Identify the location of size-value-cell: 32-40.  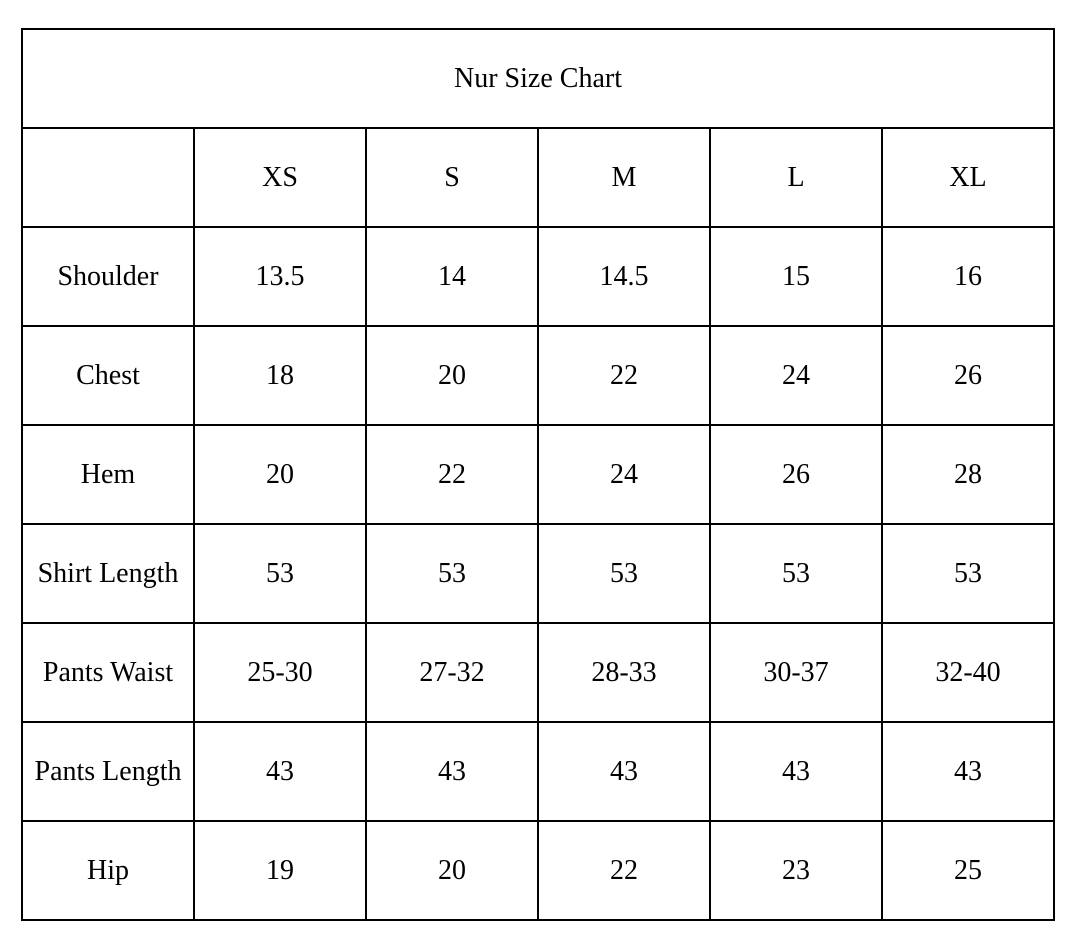
(968, 672).